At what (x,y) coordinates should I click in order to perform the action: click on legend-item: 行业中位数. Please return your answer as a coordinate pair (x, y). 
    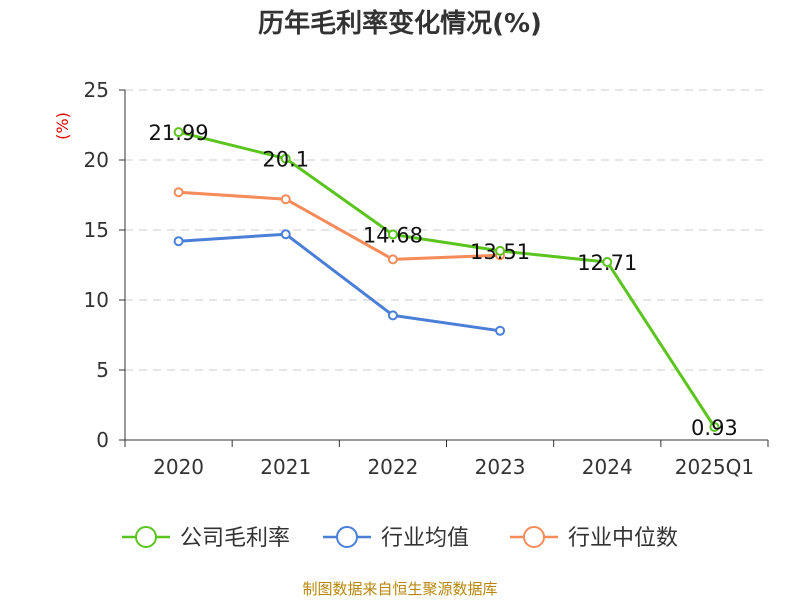
    Looking at the image, I should click on (594, 538).